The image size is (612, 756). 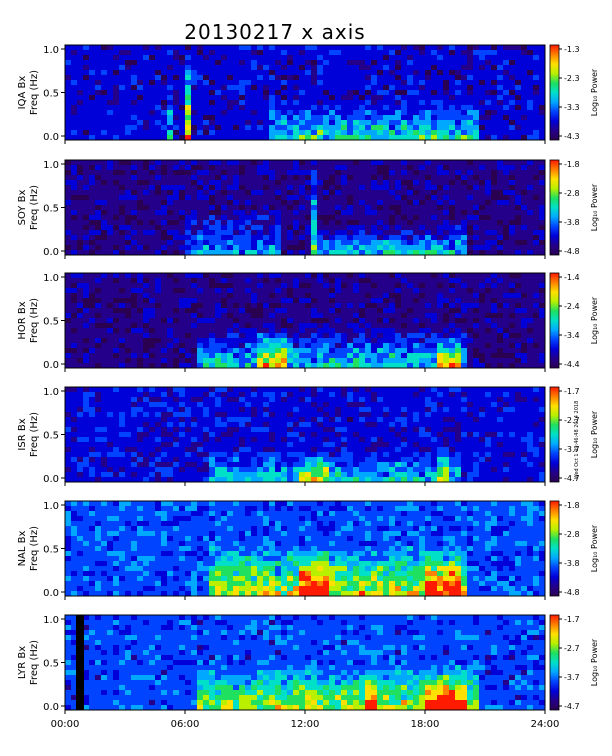 I want to click on x-tick-label: 06:00, so click(x=185, y=724).